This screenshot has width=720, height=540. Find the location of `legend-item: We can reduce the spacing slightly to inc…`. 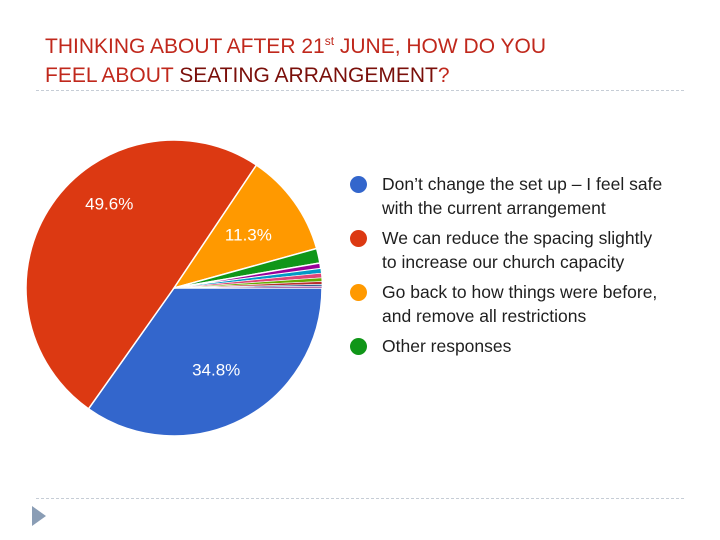

legend-item: We can reduce the spacing slightly to inc… is located at coordinates (530, 250).